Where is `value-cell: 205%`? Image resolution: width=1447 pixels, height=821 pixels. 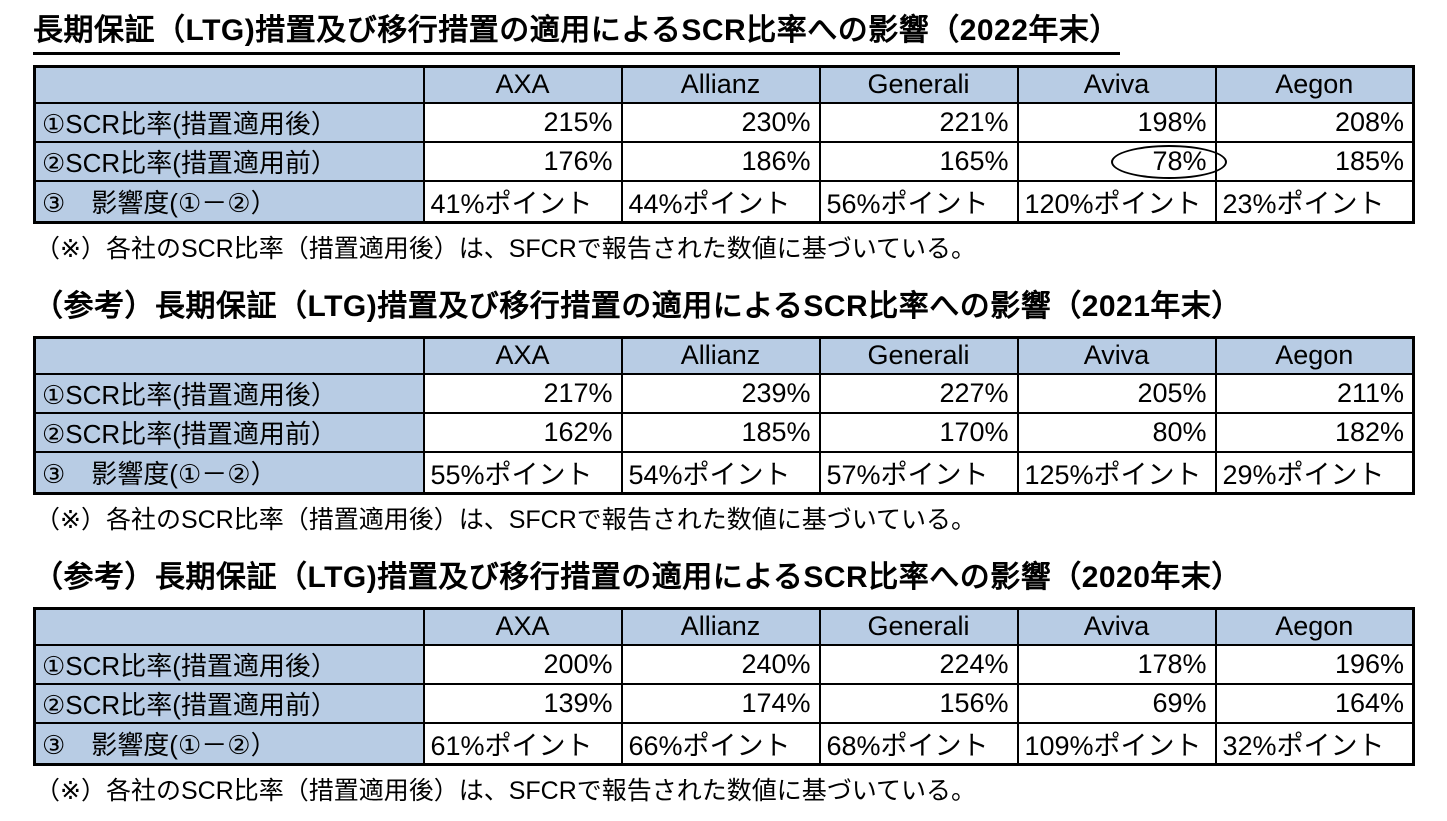 value-cell: 205% is located at coordinates (1116, 393).